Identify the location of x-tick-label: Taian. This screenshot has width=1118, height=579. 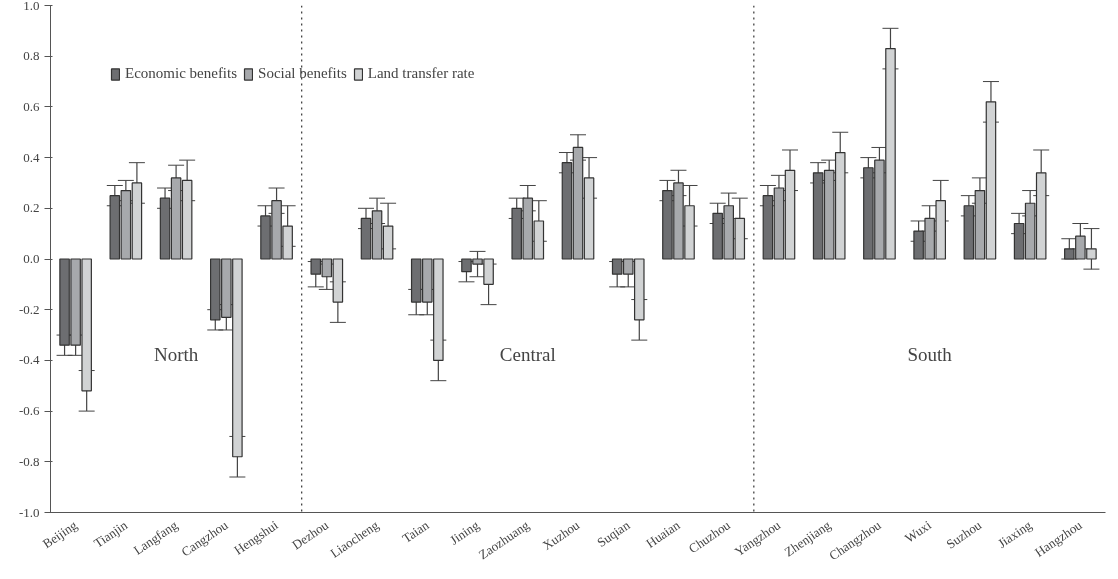
(415, 531).